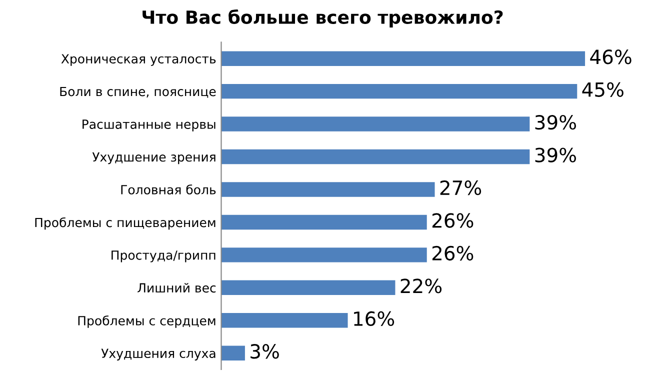 The height and width of the screenshot is (377, 645). Describe the element at coordinates (611, 57) in the screenshot. I see `data-label: 46%` at that location.